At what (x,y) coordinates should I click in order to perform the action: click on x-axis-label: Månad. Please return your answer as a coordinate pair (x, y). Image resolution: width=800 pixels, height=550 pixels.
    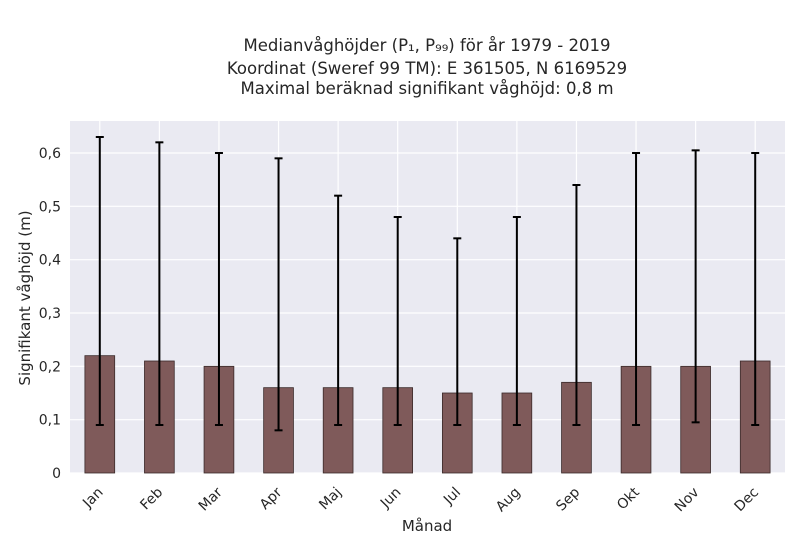
    Looking at the image, I should click on (427, 526).